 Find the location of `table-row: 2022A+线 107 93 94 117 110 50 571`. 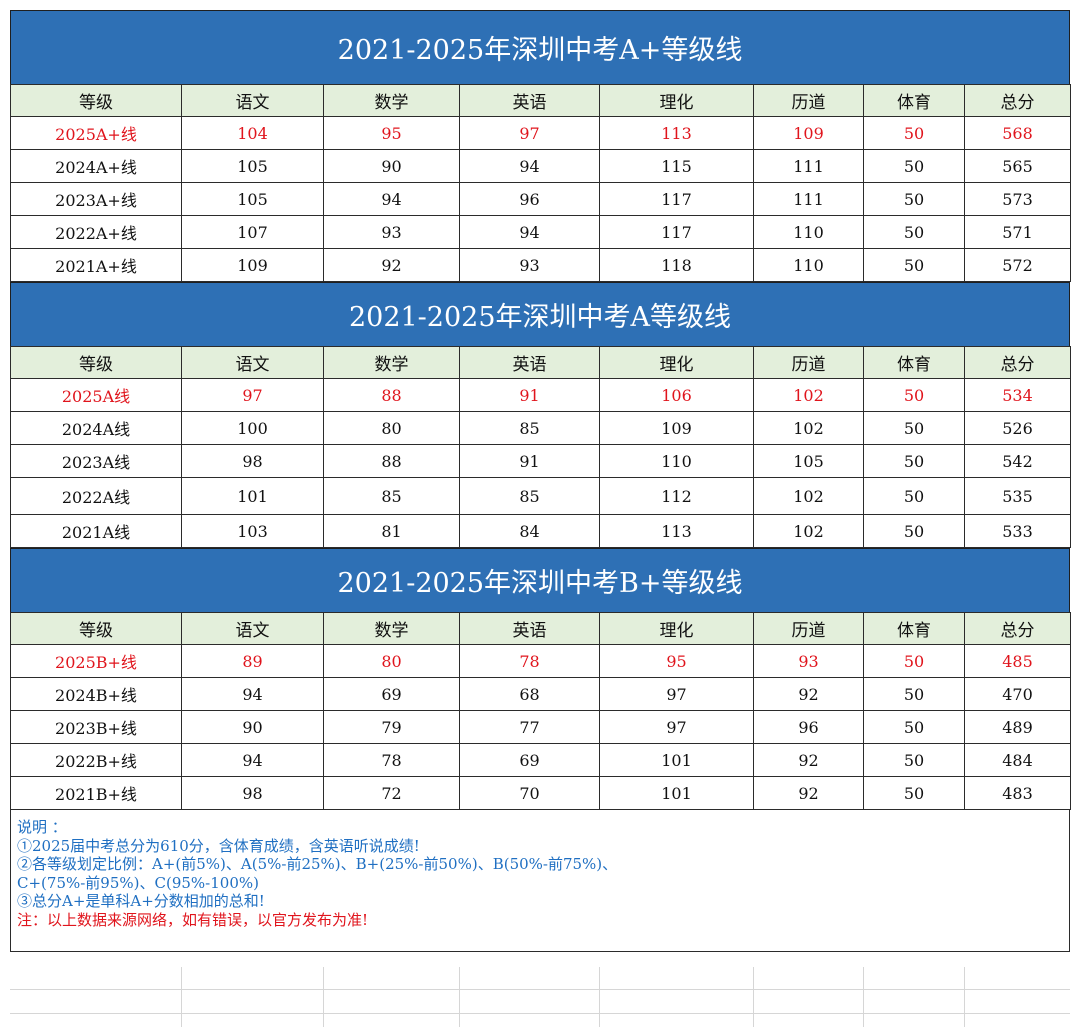

table-row: 2022A+线 107 93 94 117 110 50 571 is located at coordinates (540, 232).